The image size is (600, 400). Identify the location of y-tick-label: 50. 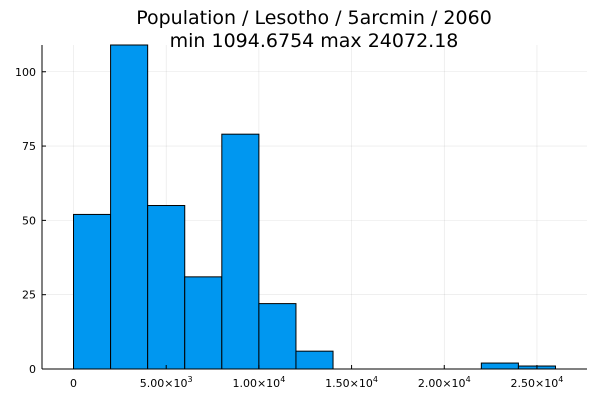
(29, 220).